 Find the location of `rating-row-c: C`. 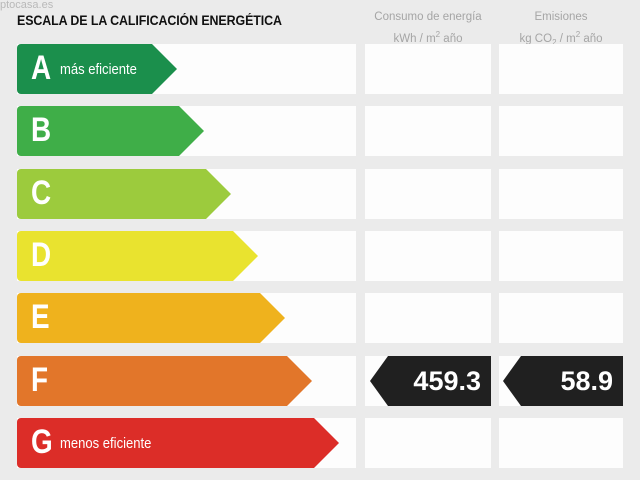

rating-row-c: C is located at coordinates (320, 194).